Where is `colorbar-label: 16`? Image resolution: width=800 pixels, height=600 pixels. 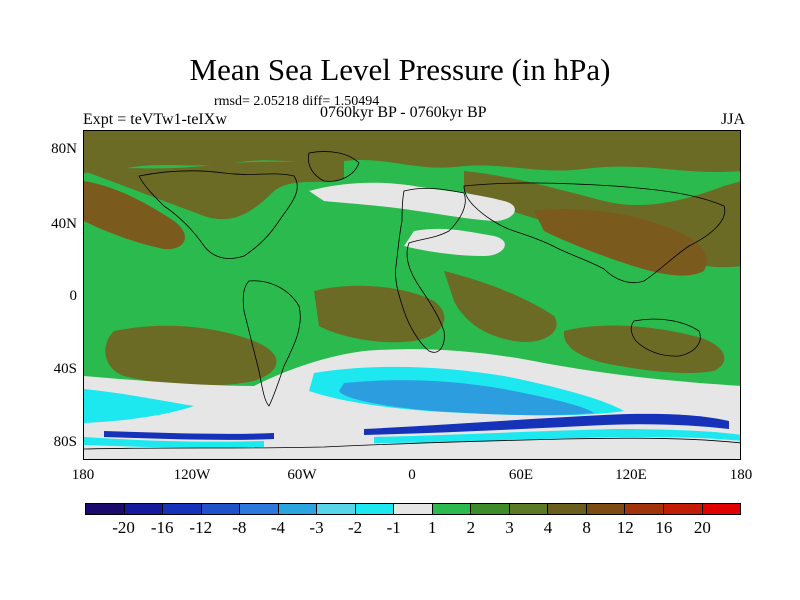
colorbar-label: 16 is located at coordinates (664, 527).